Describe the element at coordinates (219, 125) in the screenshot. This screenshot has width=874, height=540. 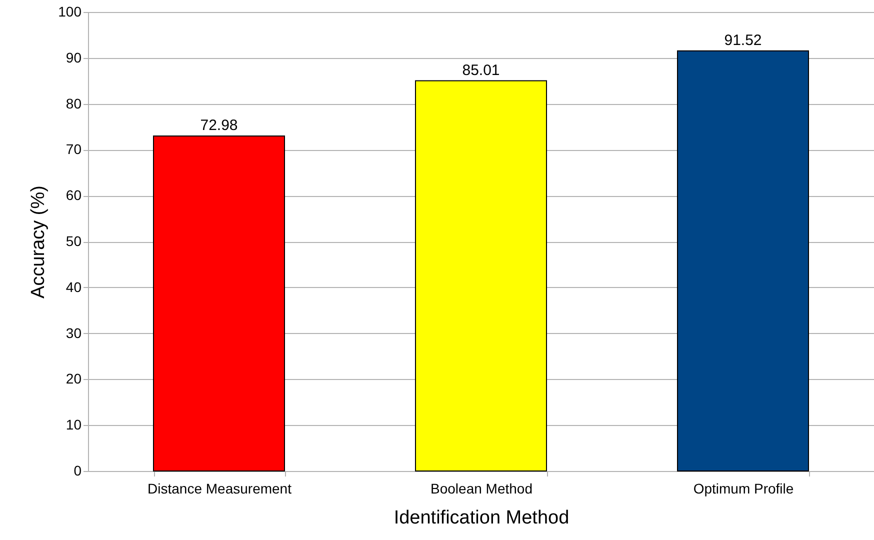
I see `data-label: 72.98` at that location.